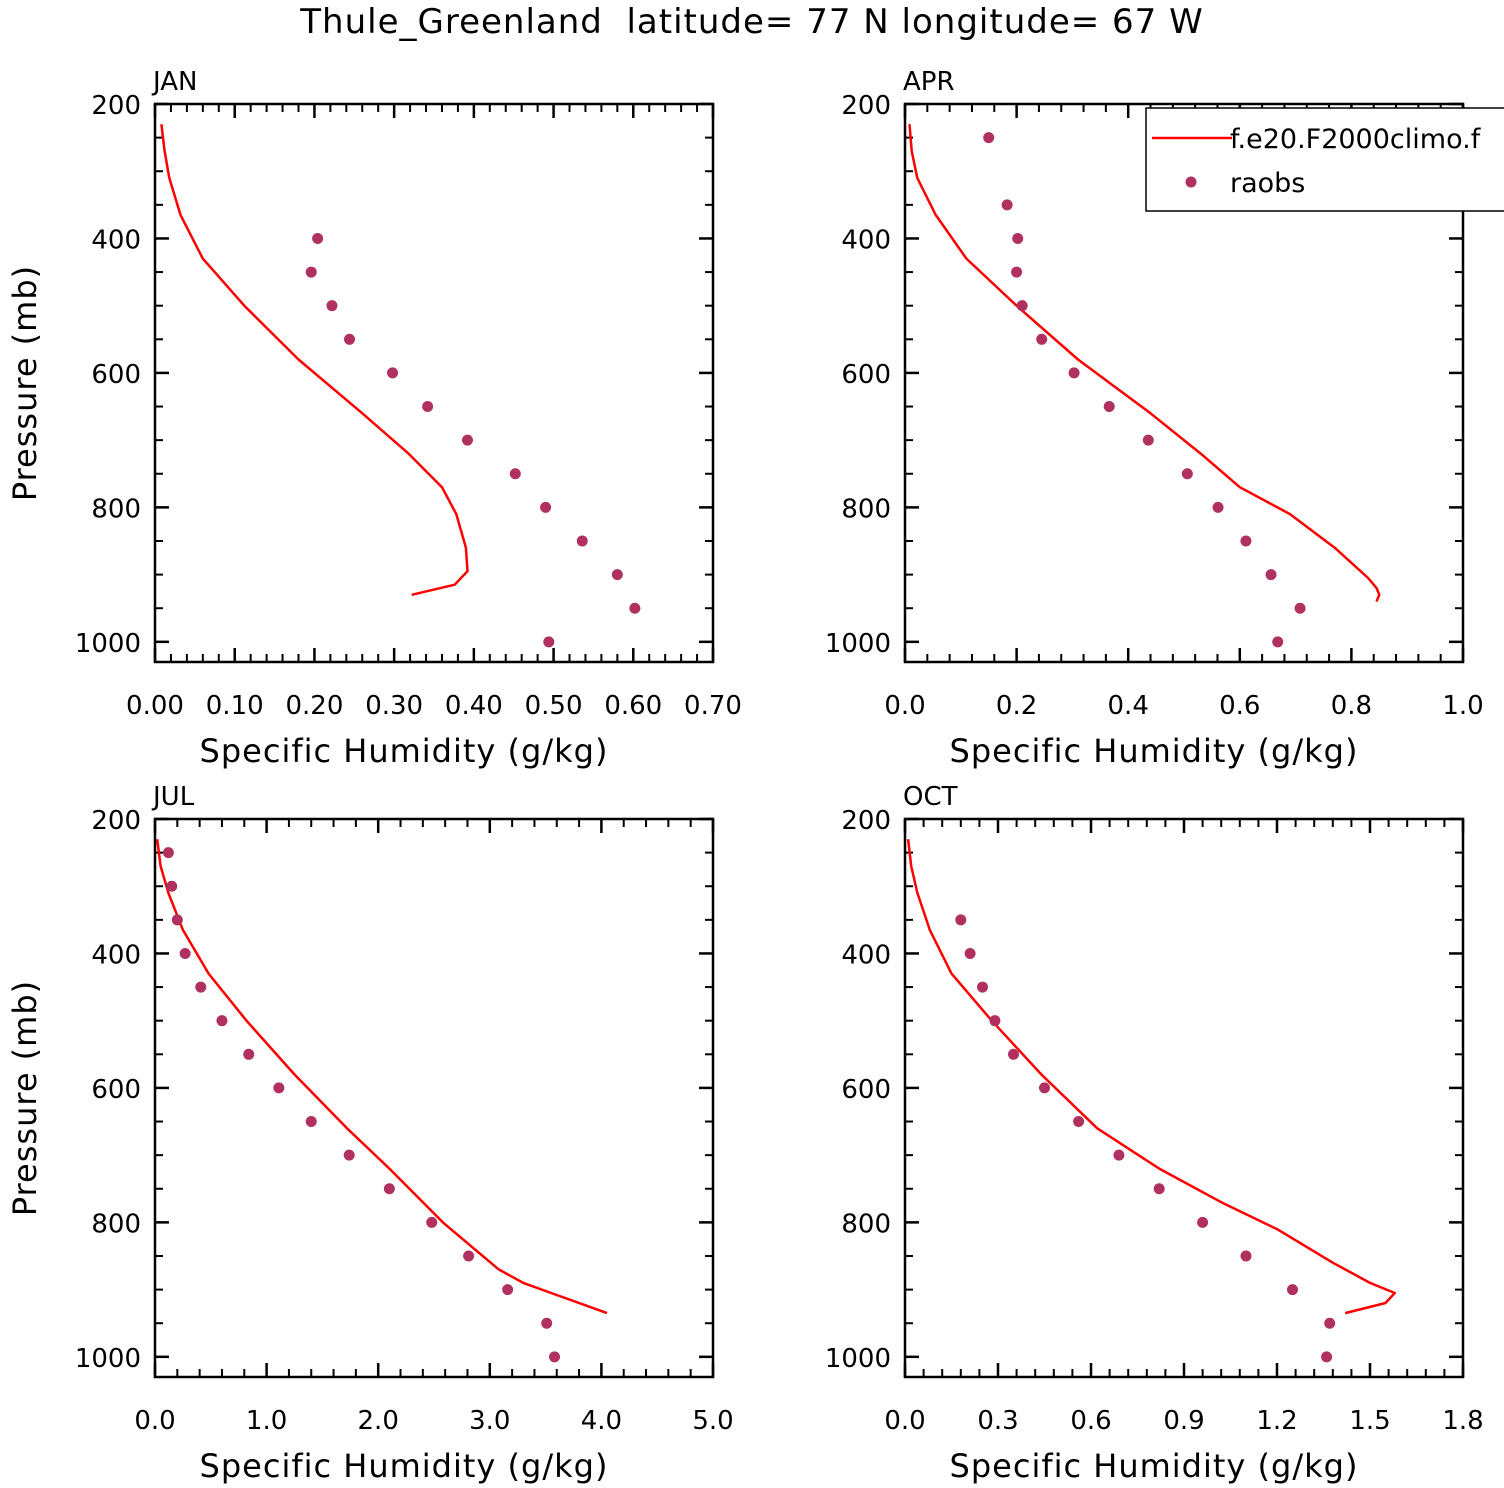  Describe the element at coordinates (173, 797) in the screenshot. I see `panel-label: JUL` at that location.